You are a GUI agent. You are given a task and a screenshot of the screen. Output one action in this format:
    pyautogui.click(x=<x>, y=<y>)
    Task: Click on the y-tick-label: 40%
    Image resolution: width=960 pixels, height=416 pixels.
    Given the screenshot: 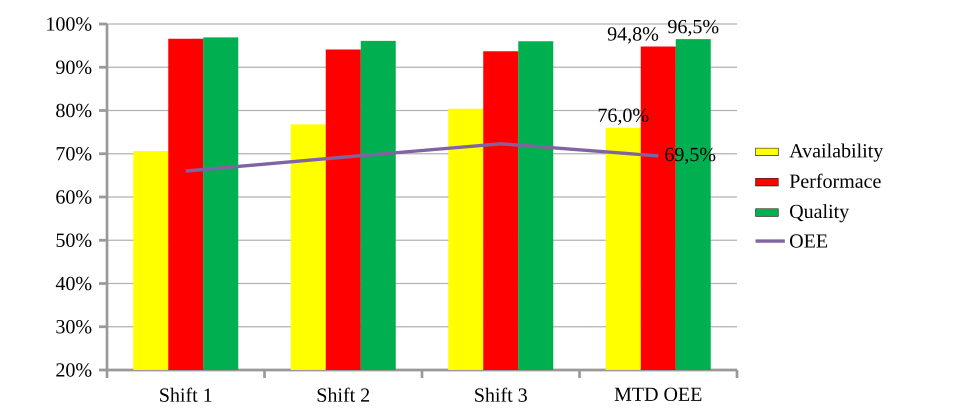 What is the action you would take?
    pyautogui.click(x=74, y=283)
    